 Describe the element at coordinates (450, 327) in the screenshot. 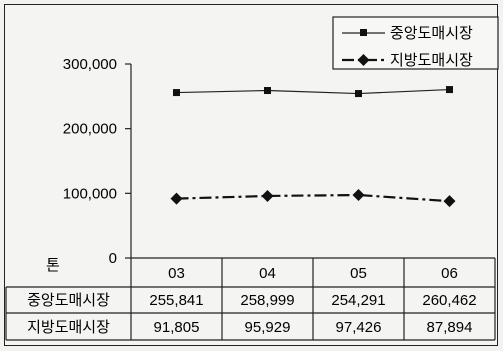

I see `cell-regional-06: 87,894` at that location.